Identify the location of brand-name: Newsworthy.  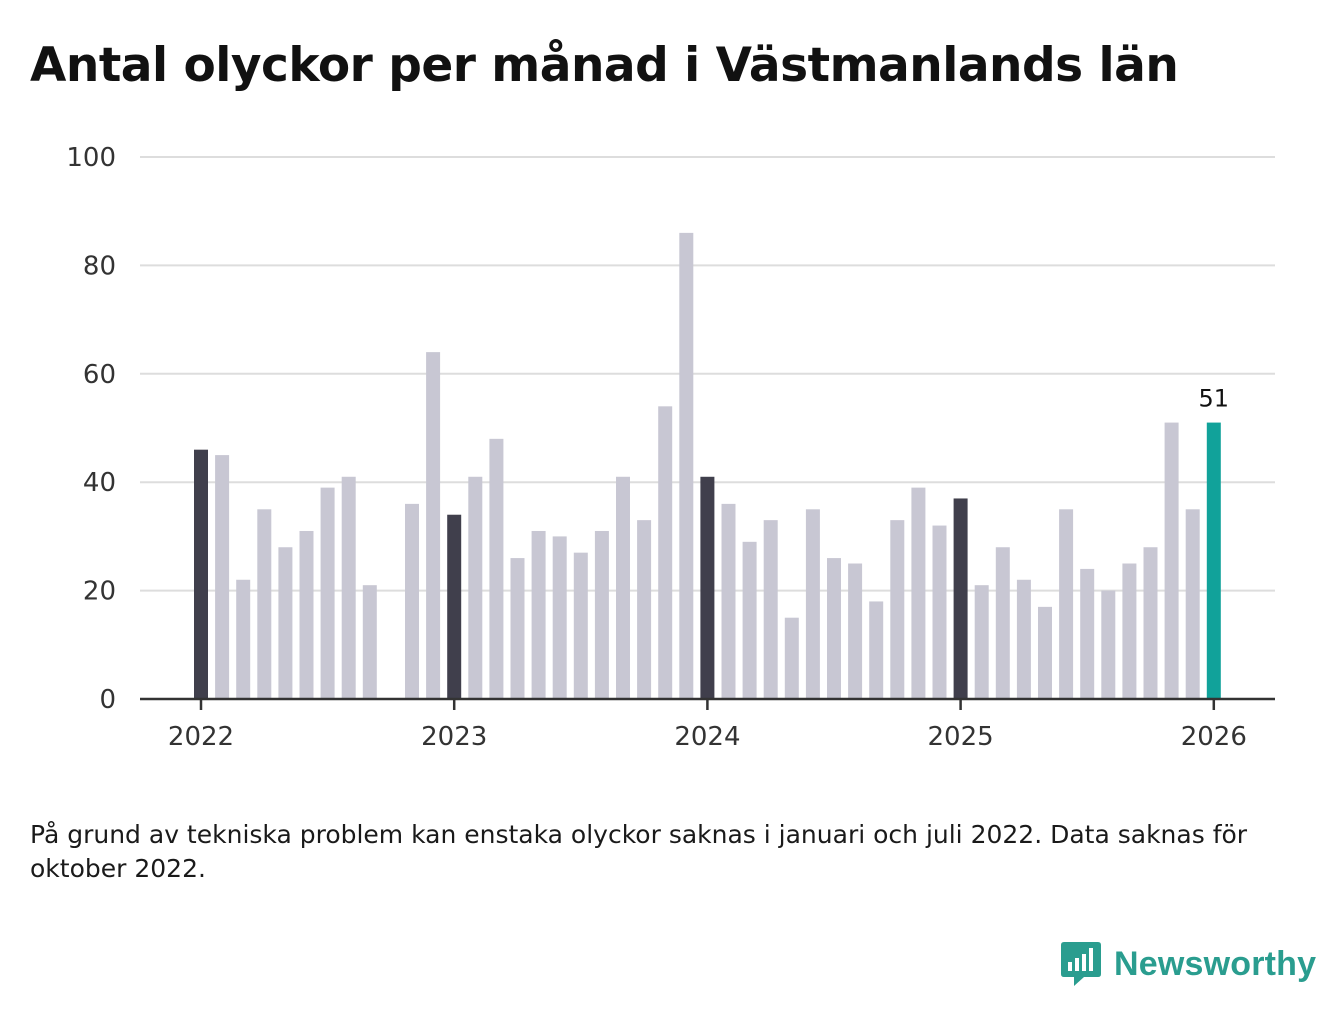
(1215, 963).